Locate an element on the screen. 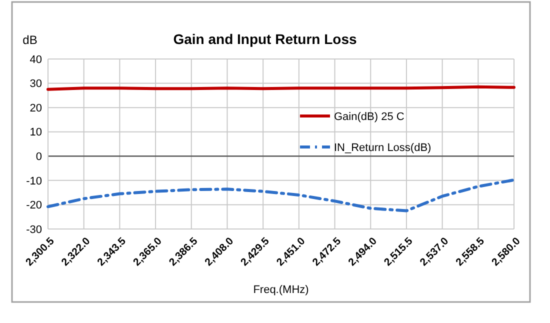  y-tick-label: 30 is located at coordinates (36, 84).